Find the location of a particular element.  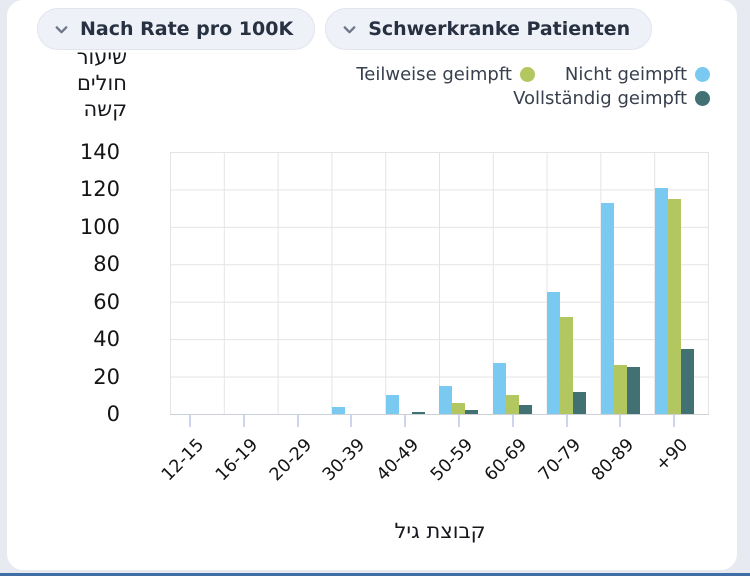

y-axis-tick-label: 120 is located at coordinates (99, 189).